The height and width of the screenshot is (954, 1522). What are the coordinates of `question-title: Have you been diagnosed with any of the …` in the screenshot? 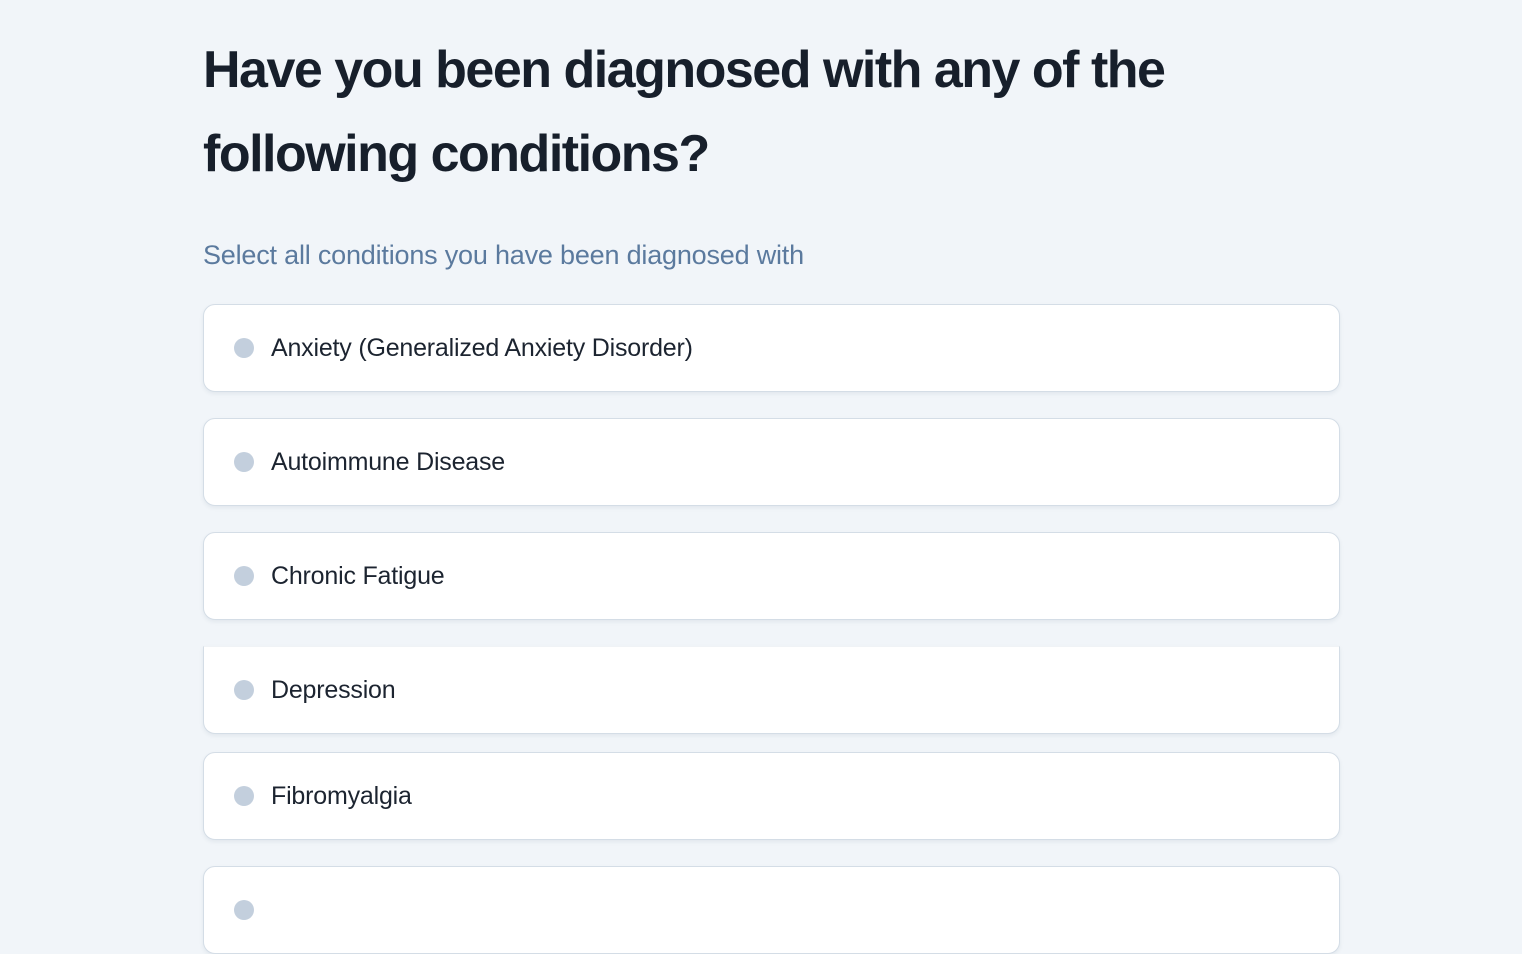 It's located at (684, 112).